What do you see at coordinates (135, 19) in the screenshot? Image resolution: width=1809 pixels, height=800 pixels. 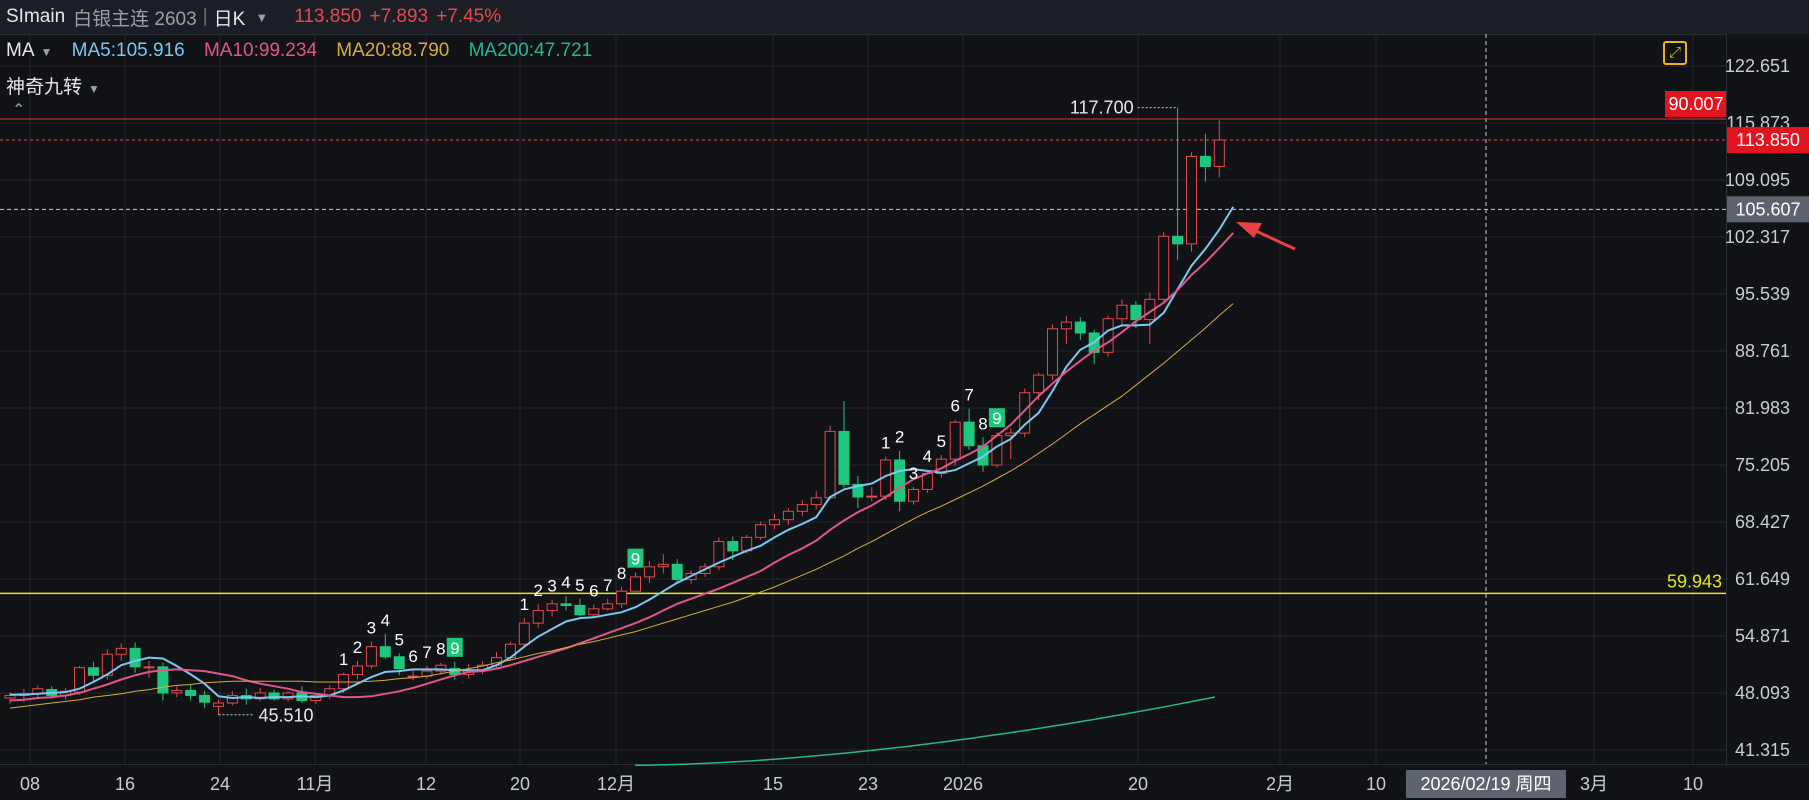 I see `symbol-name: 白银主连 2603` at bounding box center [135, 19].